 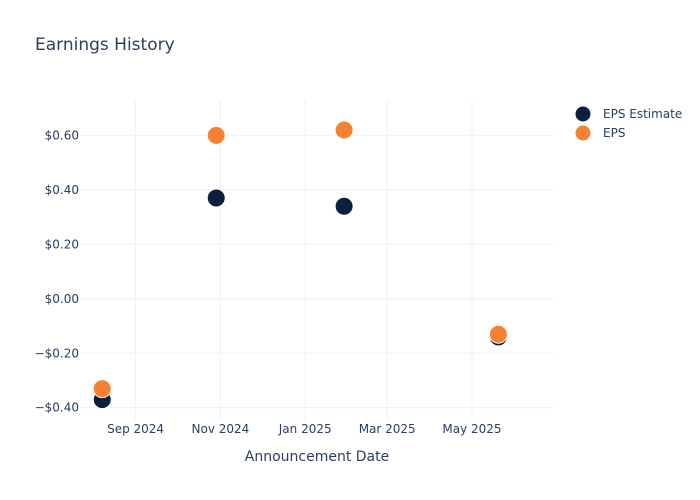 I want to click on chart-title: Earnings History, so click(x=105, y=45).